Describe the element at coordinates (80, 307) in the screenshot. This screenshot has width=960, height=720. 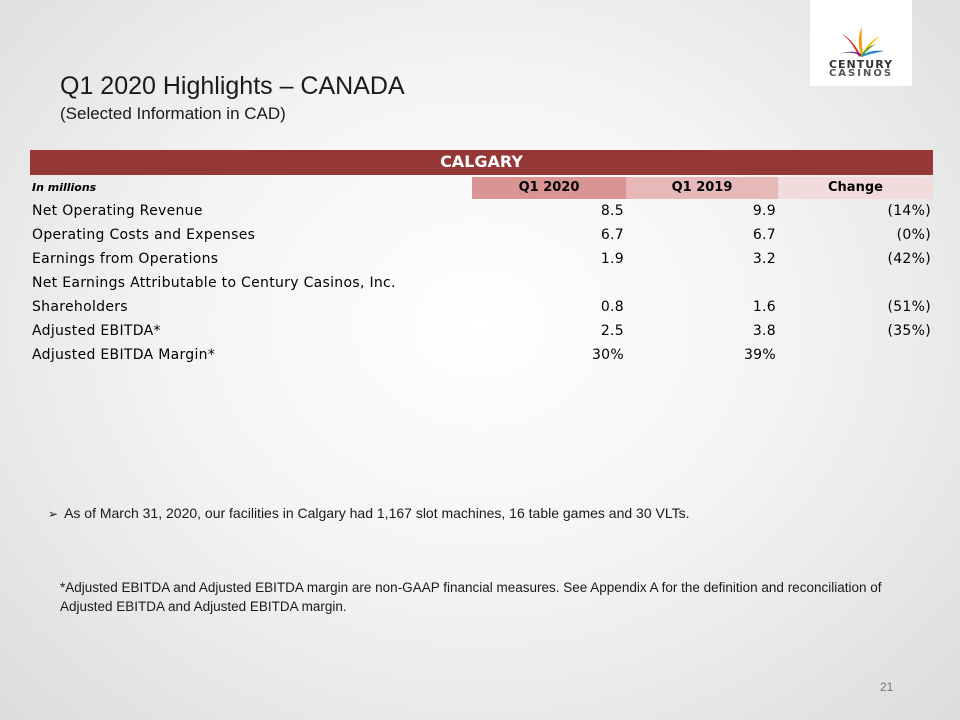
I see `row-label: Shareholders` at that location.